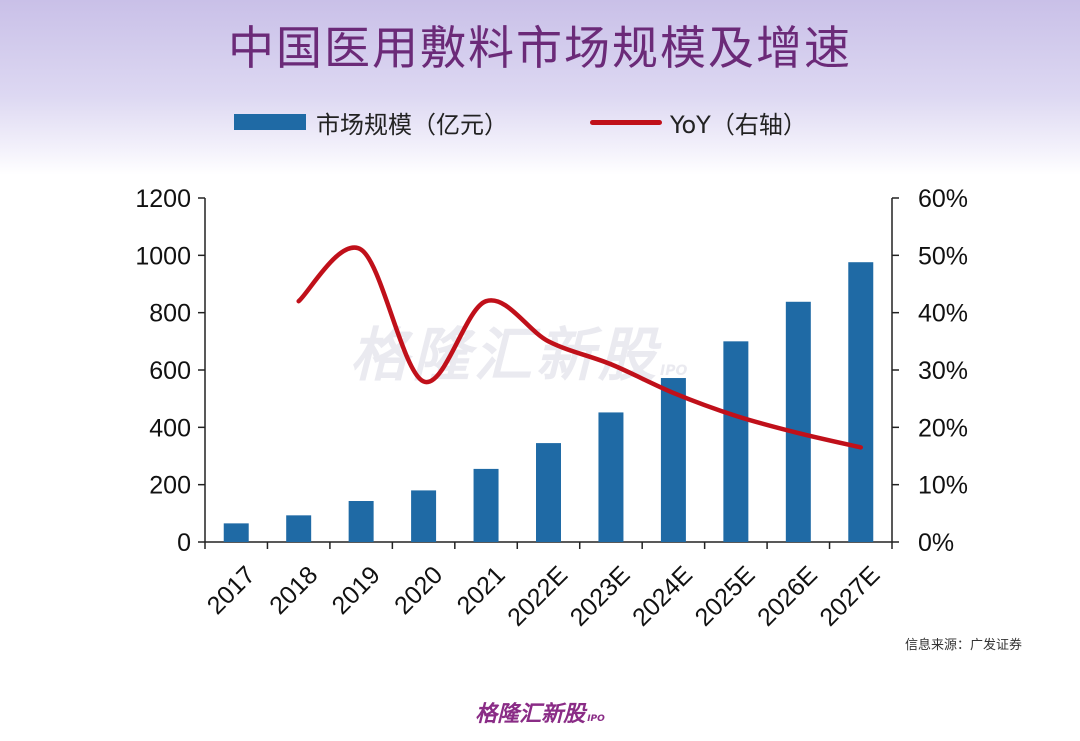  What do you see at coordinates (412, 124) in the screenshot?
I see `legend-label-market-size: 市场规模（亿元）` at bounding box center [412, 124].